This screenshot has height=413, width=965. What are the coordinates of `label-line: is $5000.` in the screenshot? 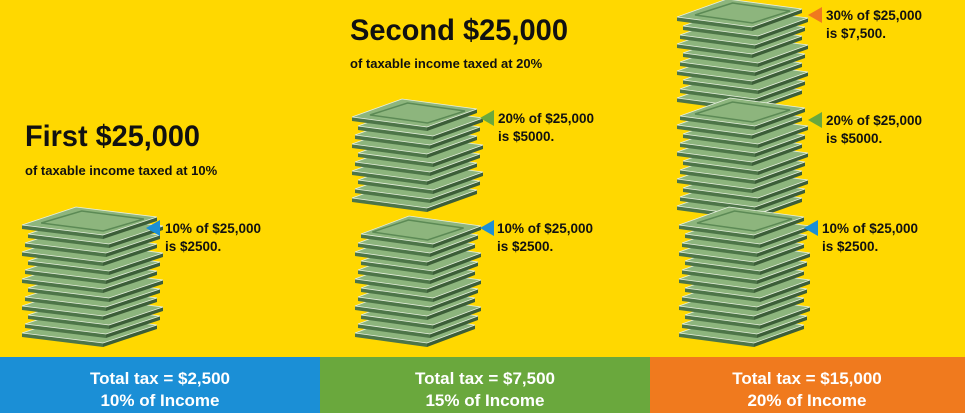 It's located at (526, 136).